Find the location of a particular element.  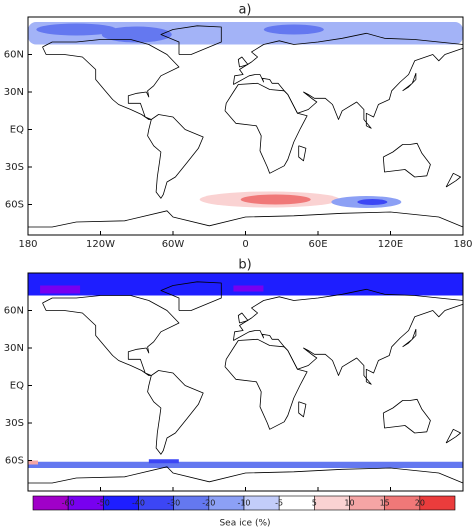

panel-label: b) is located at coordinates (244, 265).